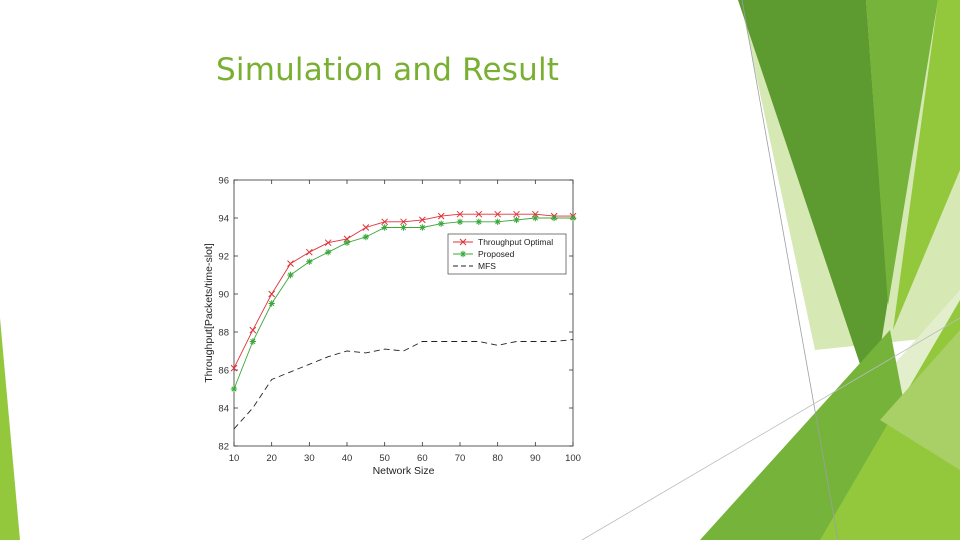  Describe the element at coordinates (487, 266) in the screenshot. I see `legend-label: MFS` at that location.